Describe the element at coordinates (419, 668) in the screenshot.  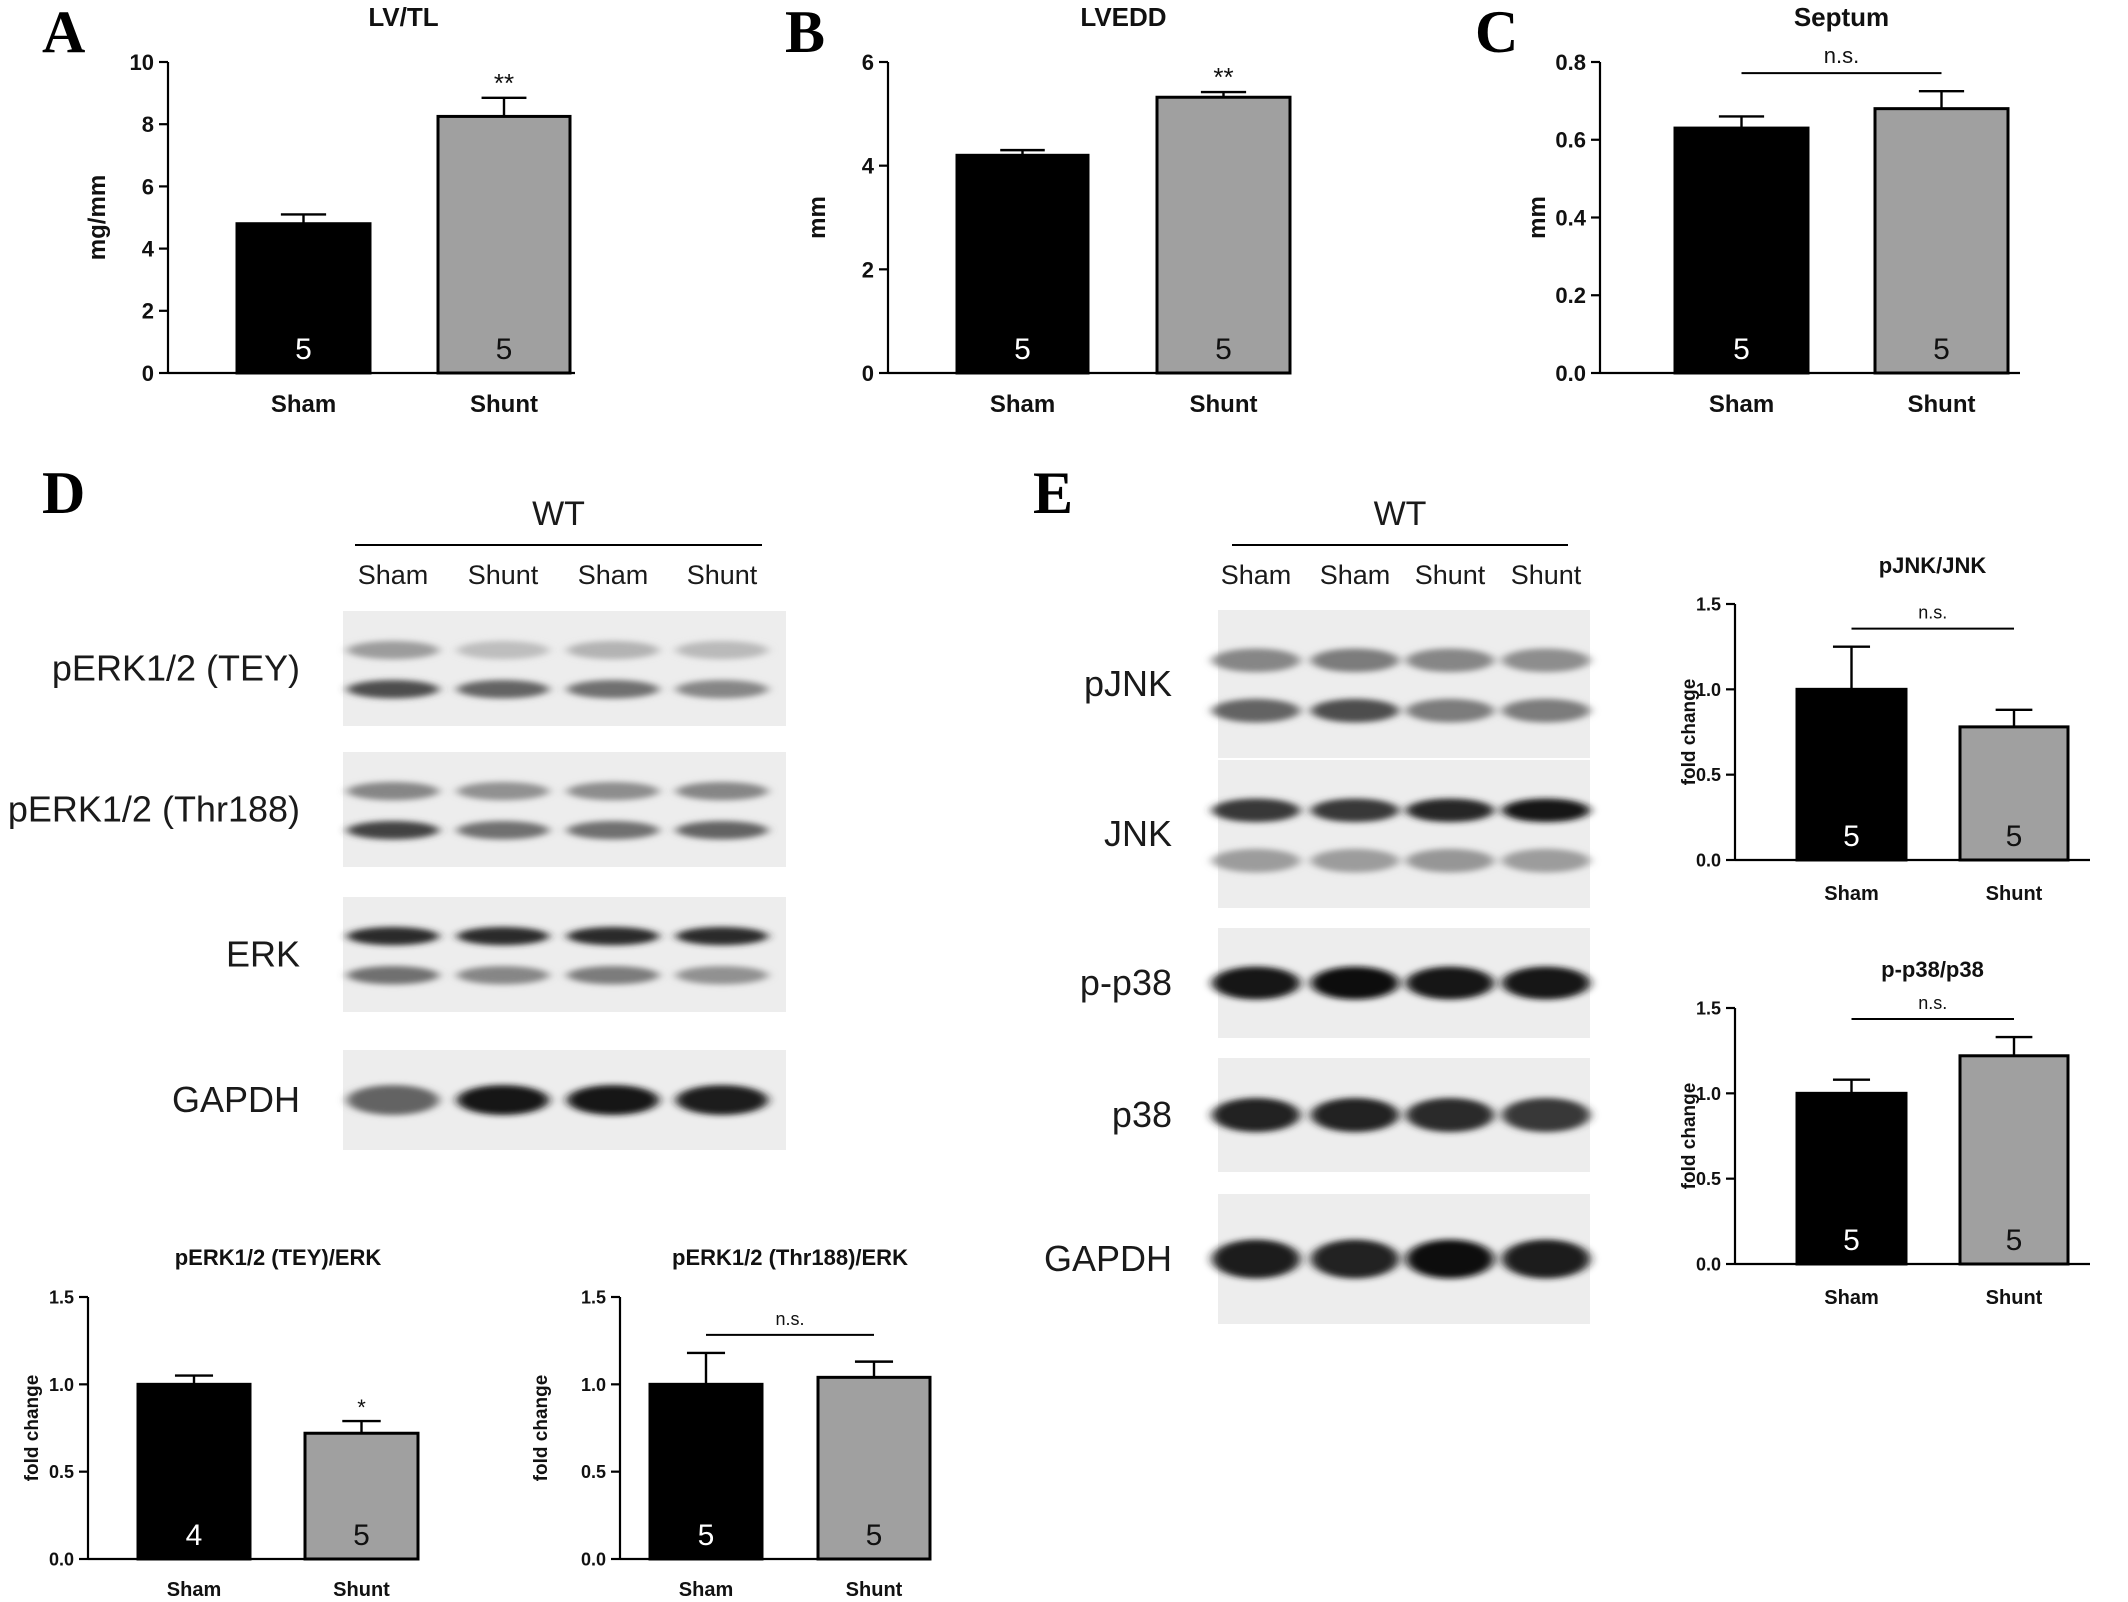
I see `blot-row: pERK1/2 (TEY)` at that location.